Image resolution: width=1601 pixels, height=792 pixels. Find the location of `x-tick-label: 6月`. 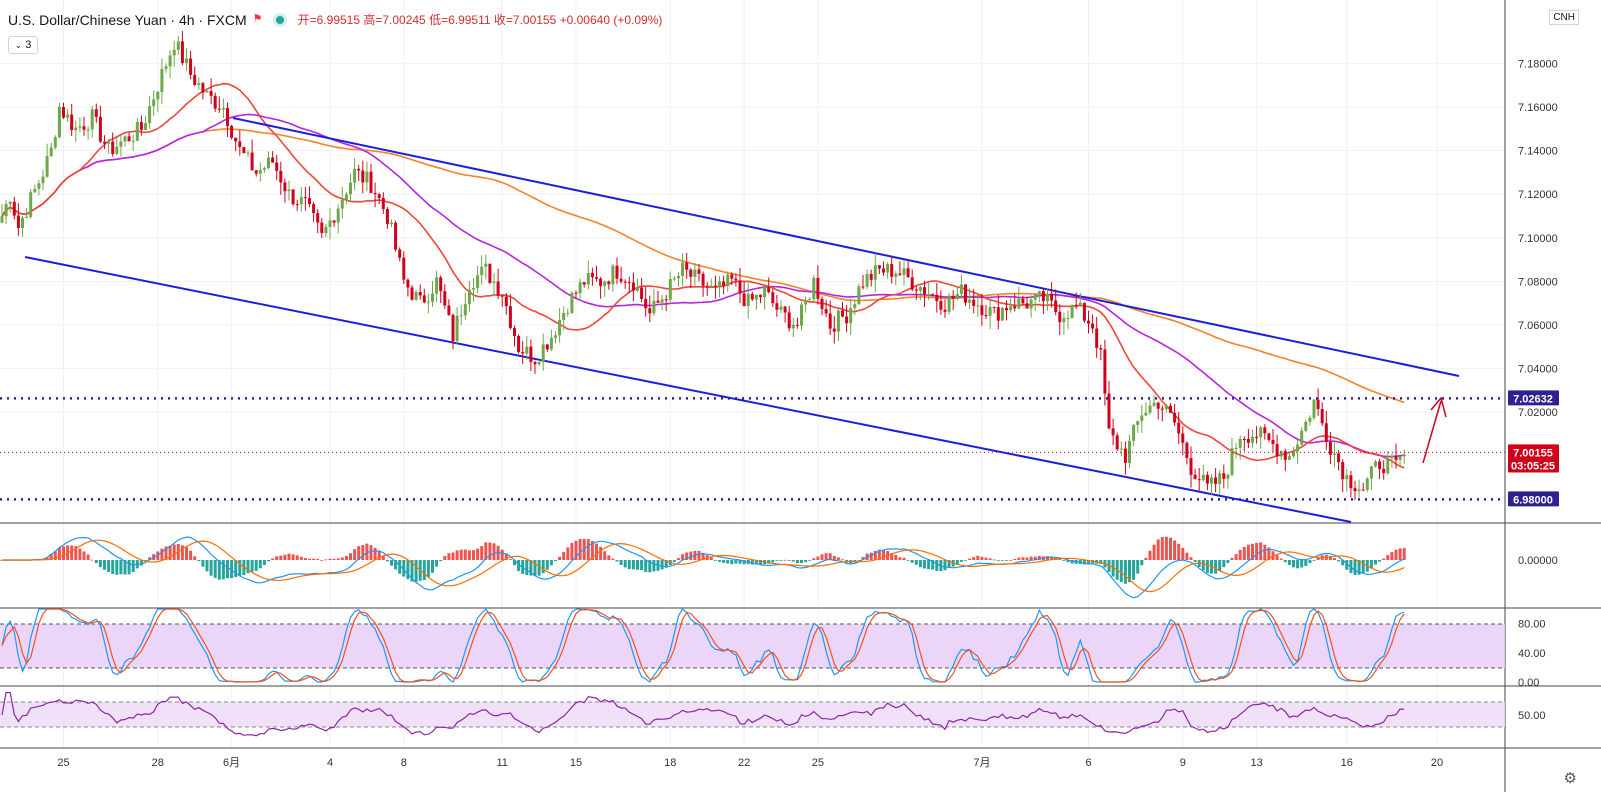

x-tick-label: 6月 is located at coordinates (231, 763).